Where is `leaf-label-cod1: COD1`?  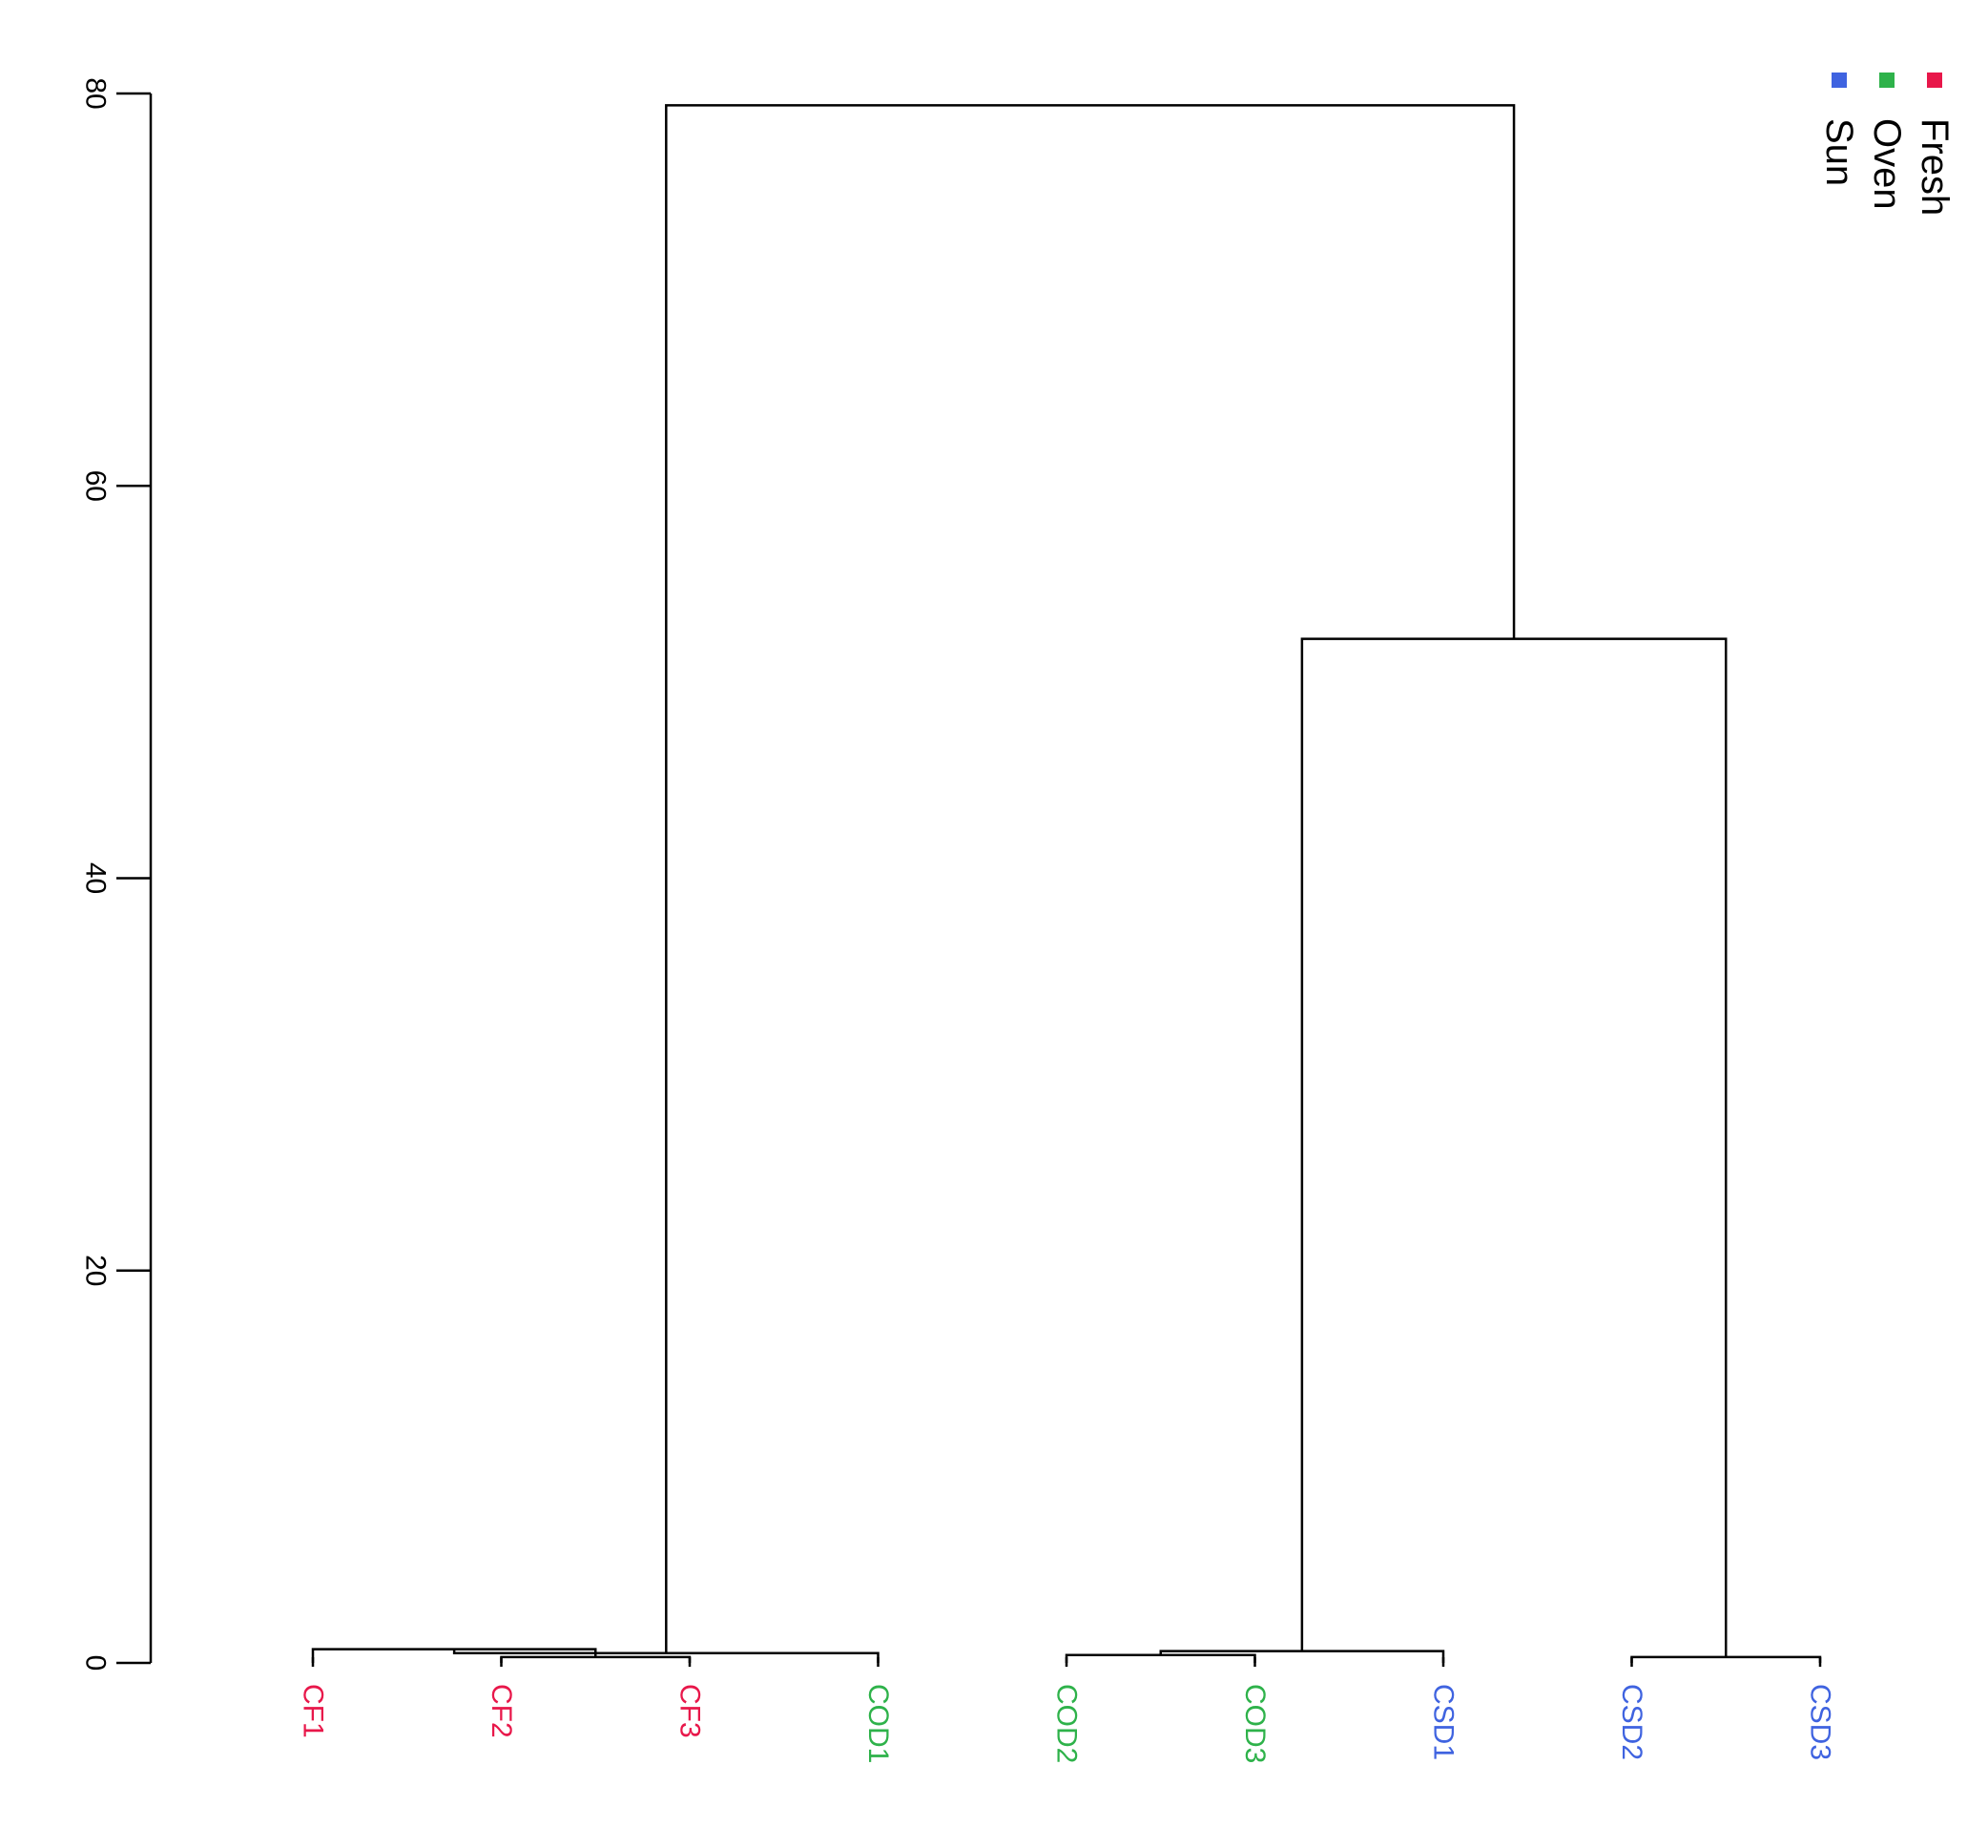 leaf-label-cod1: COD1 is located at coordinates (878, 1723).